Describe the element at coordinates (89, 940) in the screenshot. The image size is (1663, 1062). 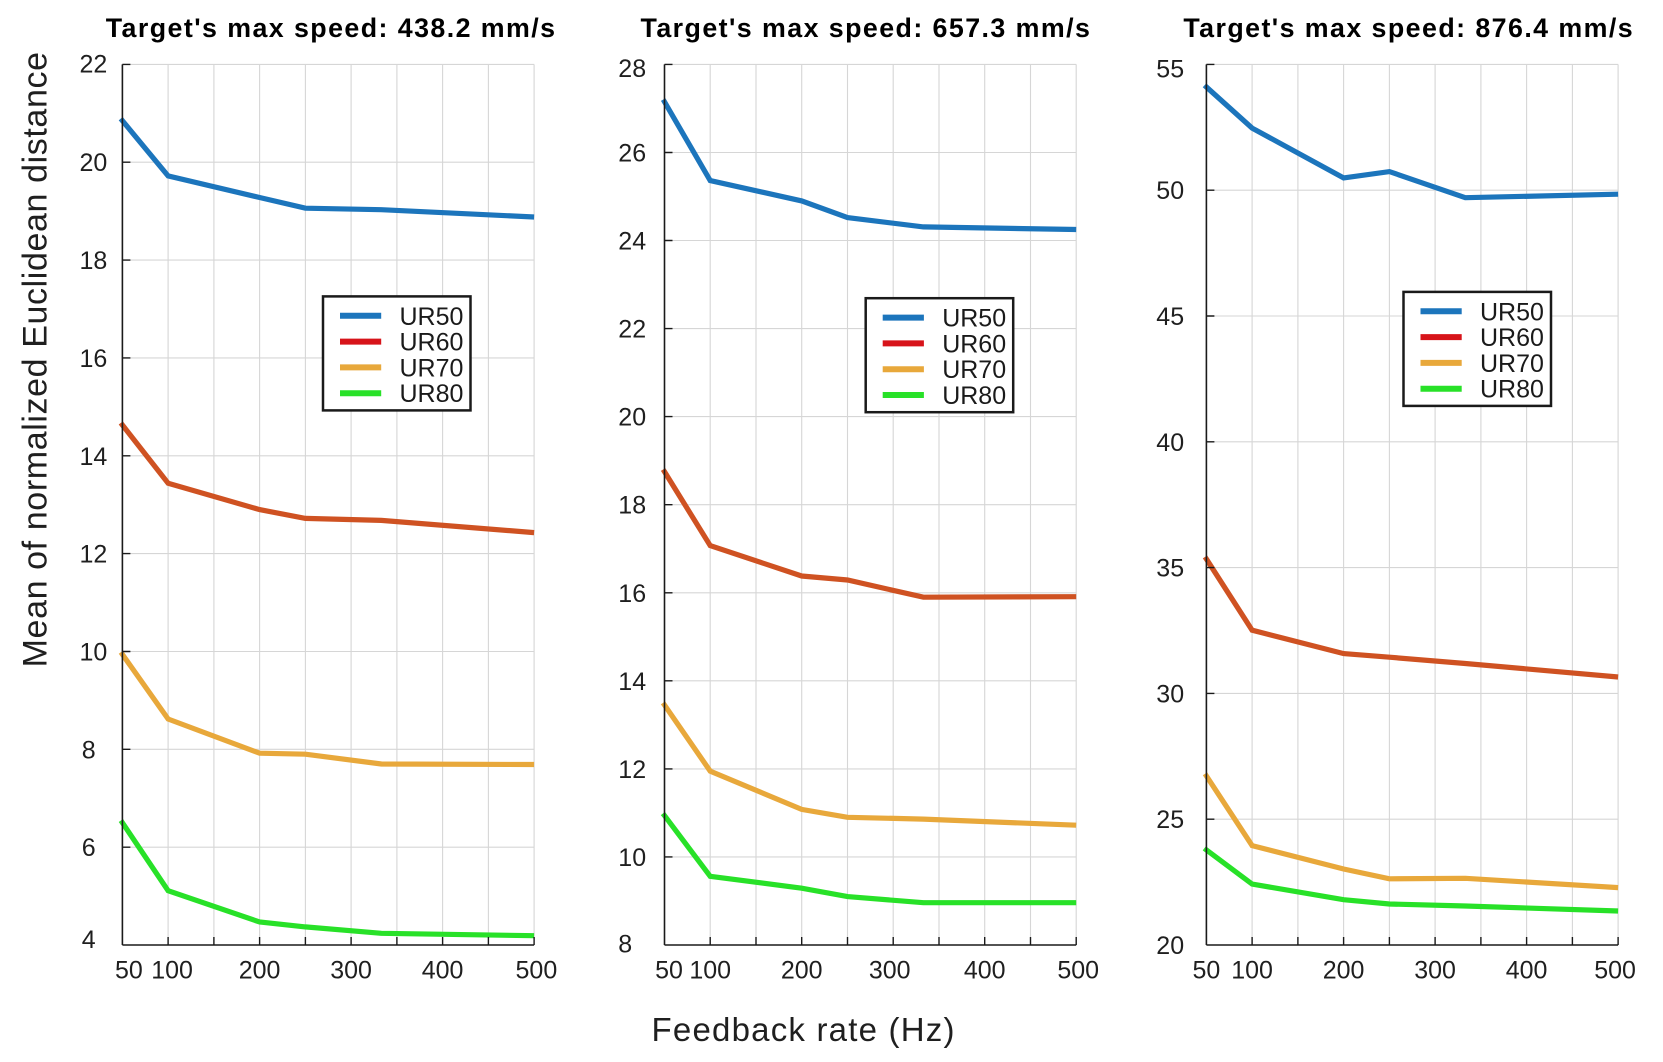
I see `svg-text: 4` at that location.